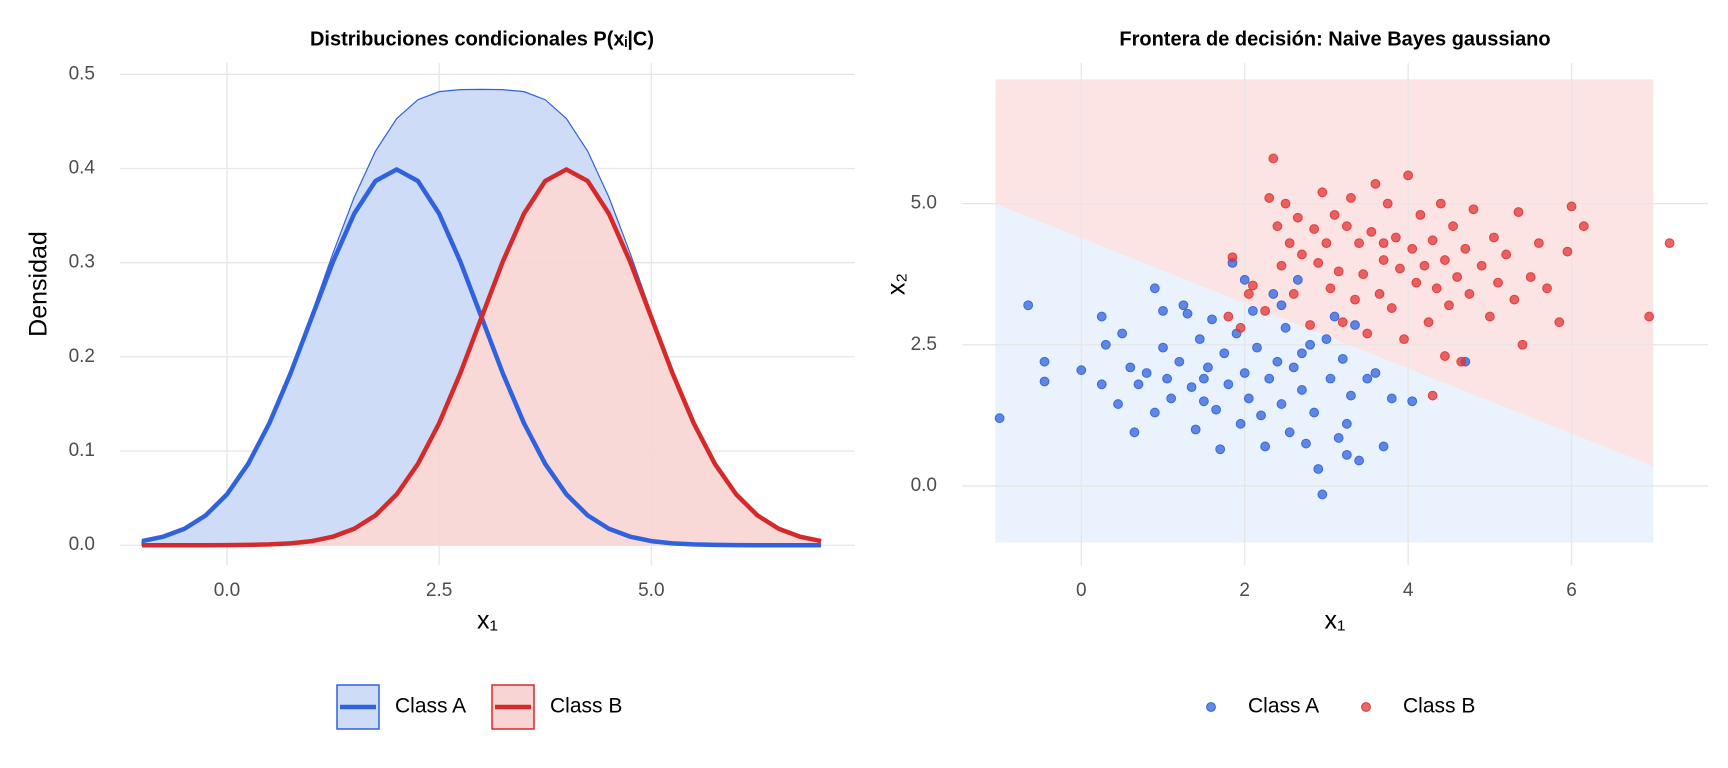 The height and width of the screenshot is (768, 1728). I want to click on x-tick-label: 6, so click(1571, 590).